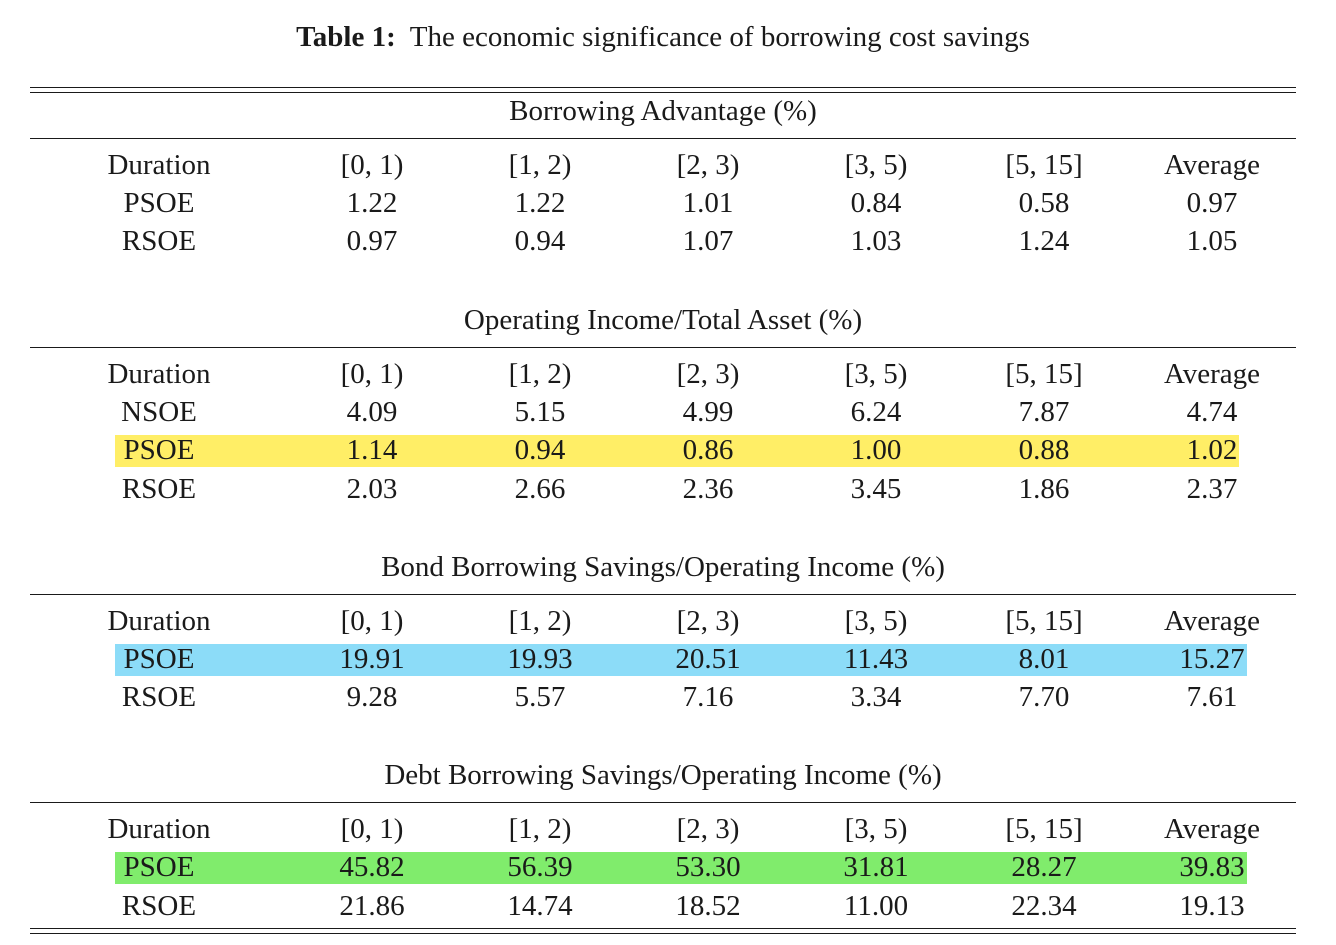 Image resolution: width=1336 pixels, height=945 pixels. I want to click on row-highlight-green, so click(681, 868).